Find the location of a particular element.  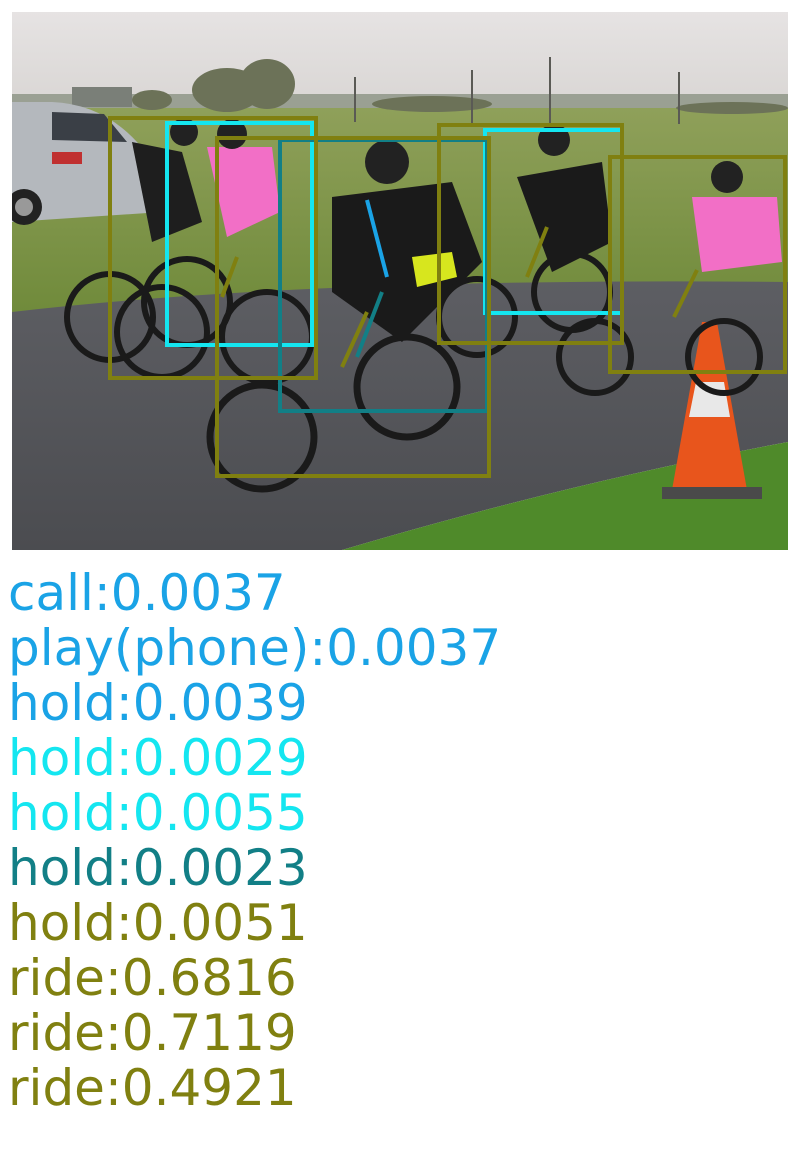

sky is located at coordinates (400, 59).